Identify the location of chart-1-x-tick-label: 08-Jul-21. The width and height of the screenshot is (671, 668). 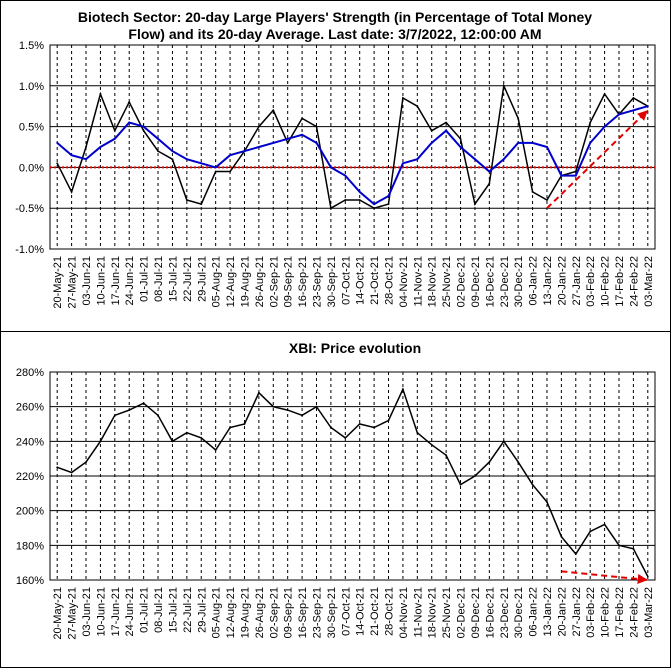
(159, 279).